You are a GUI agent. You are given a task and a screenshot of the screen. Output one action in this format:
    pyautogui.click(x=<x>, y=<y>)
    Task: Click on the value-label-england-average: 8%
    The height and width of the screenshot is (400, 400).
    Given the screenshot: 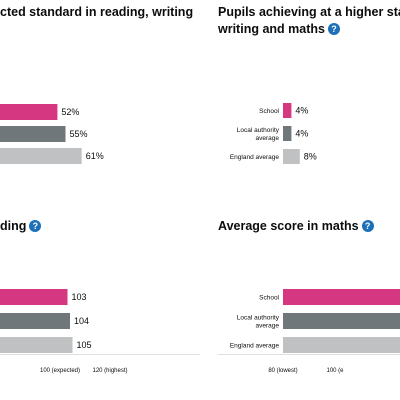 What is the action you would take?
    pyautogui.click(x=310, y=157)
    